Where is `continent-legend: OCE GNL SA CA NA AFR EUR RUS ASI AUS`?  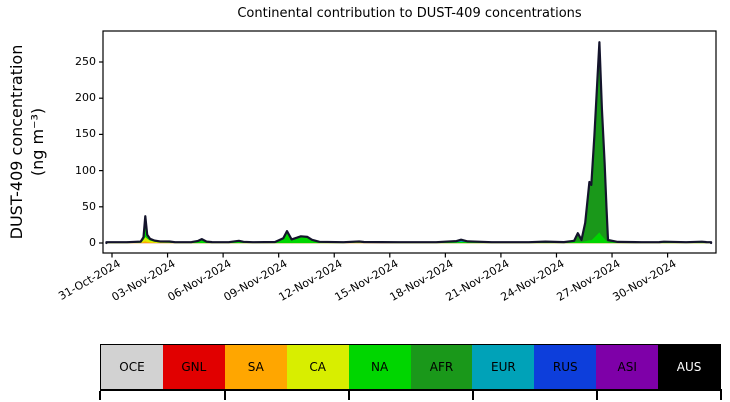 continent-legend: OCE GNL SA CA NA AFR EUR RUS ASI AUS is located at coordinates (410, 367).